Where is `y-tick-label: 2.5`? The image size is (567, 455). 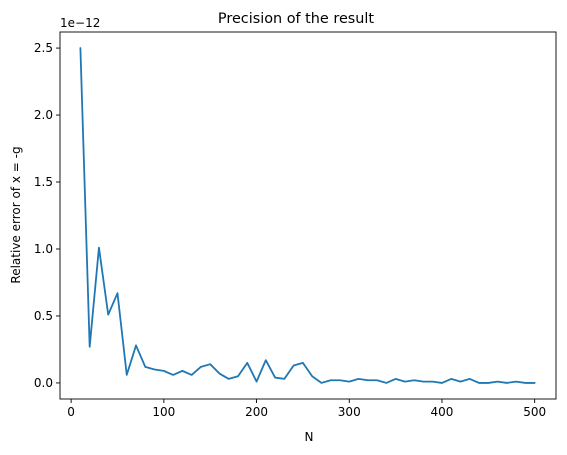 y-tick-label: 2.5 is located at coordinates (43, 48).